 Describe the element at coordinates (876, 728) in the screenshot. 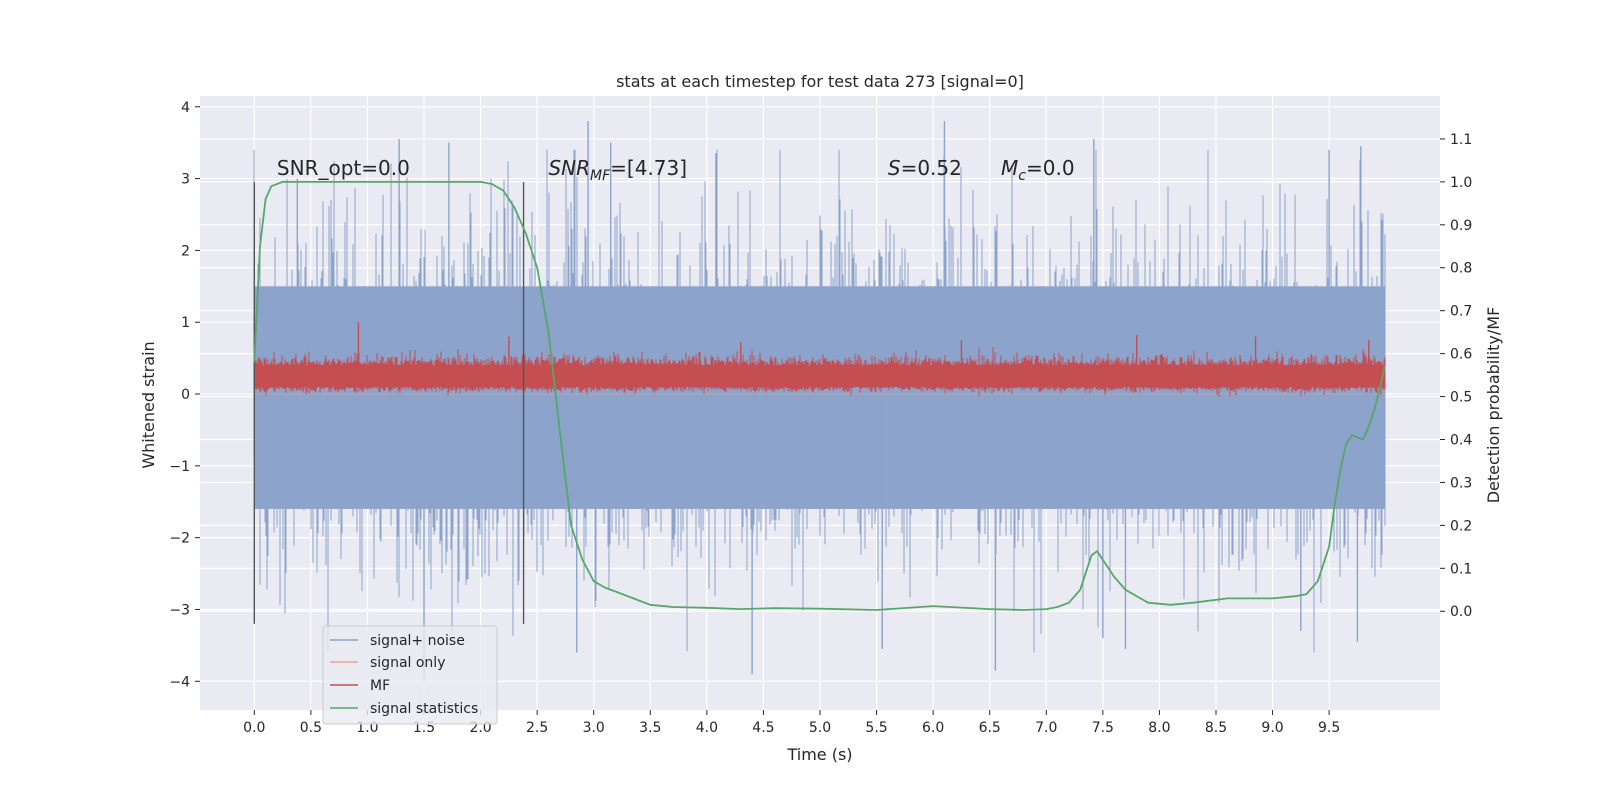

I see `x-tick-label: 5.5` at that location.